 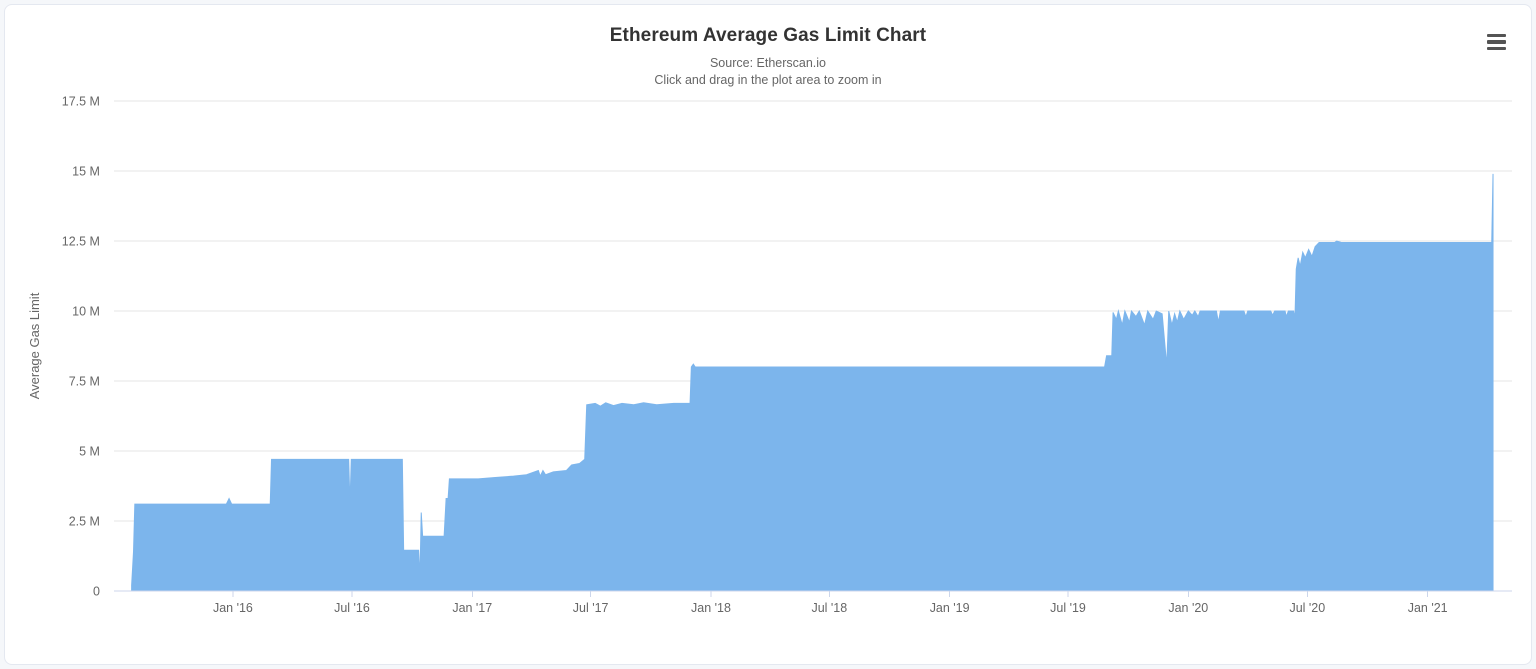 I want to click on x-axis, so click(x=813, y=593).